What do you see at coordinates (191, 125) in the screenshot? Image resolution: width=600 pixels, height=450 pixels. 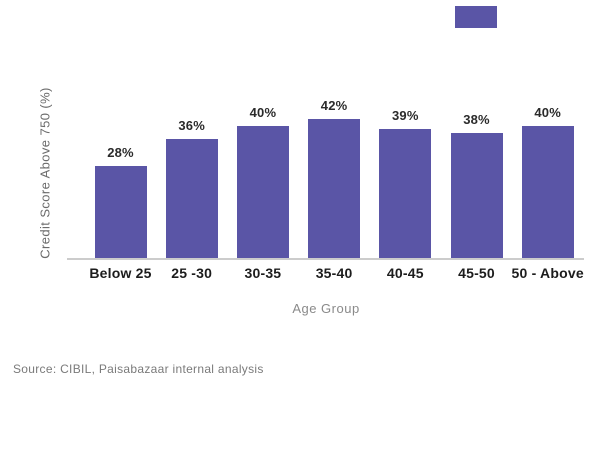 I see `bar-value-label: 36%` at bounding box center [191, 125].